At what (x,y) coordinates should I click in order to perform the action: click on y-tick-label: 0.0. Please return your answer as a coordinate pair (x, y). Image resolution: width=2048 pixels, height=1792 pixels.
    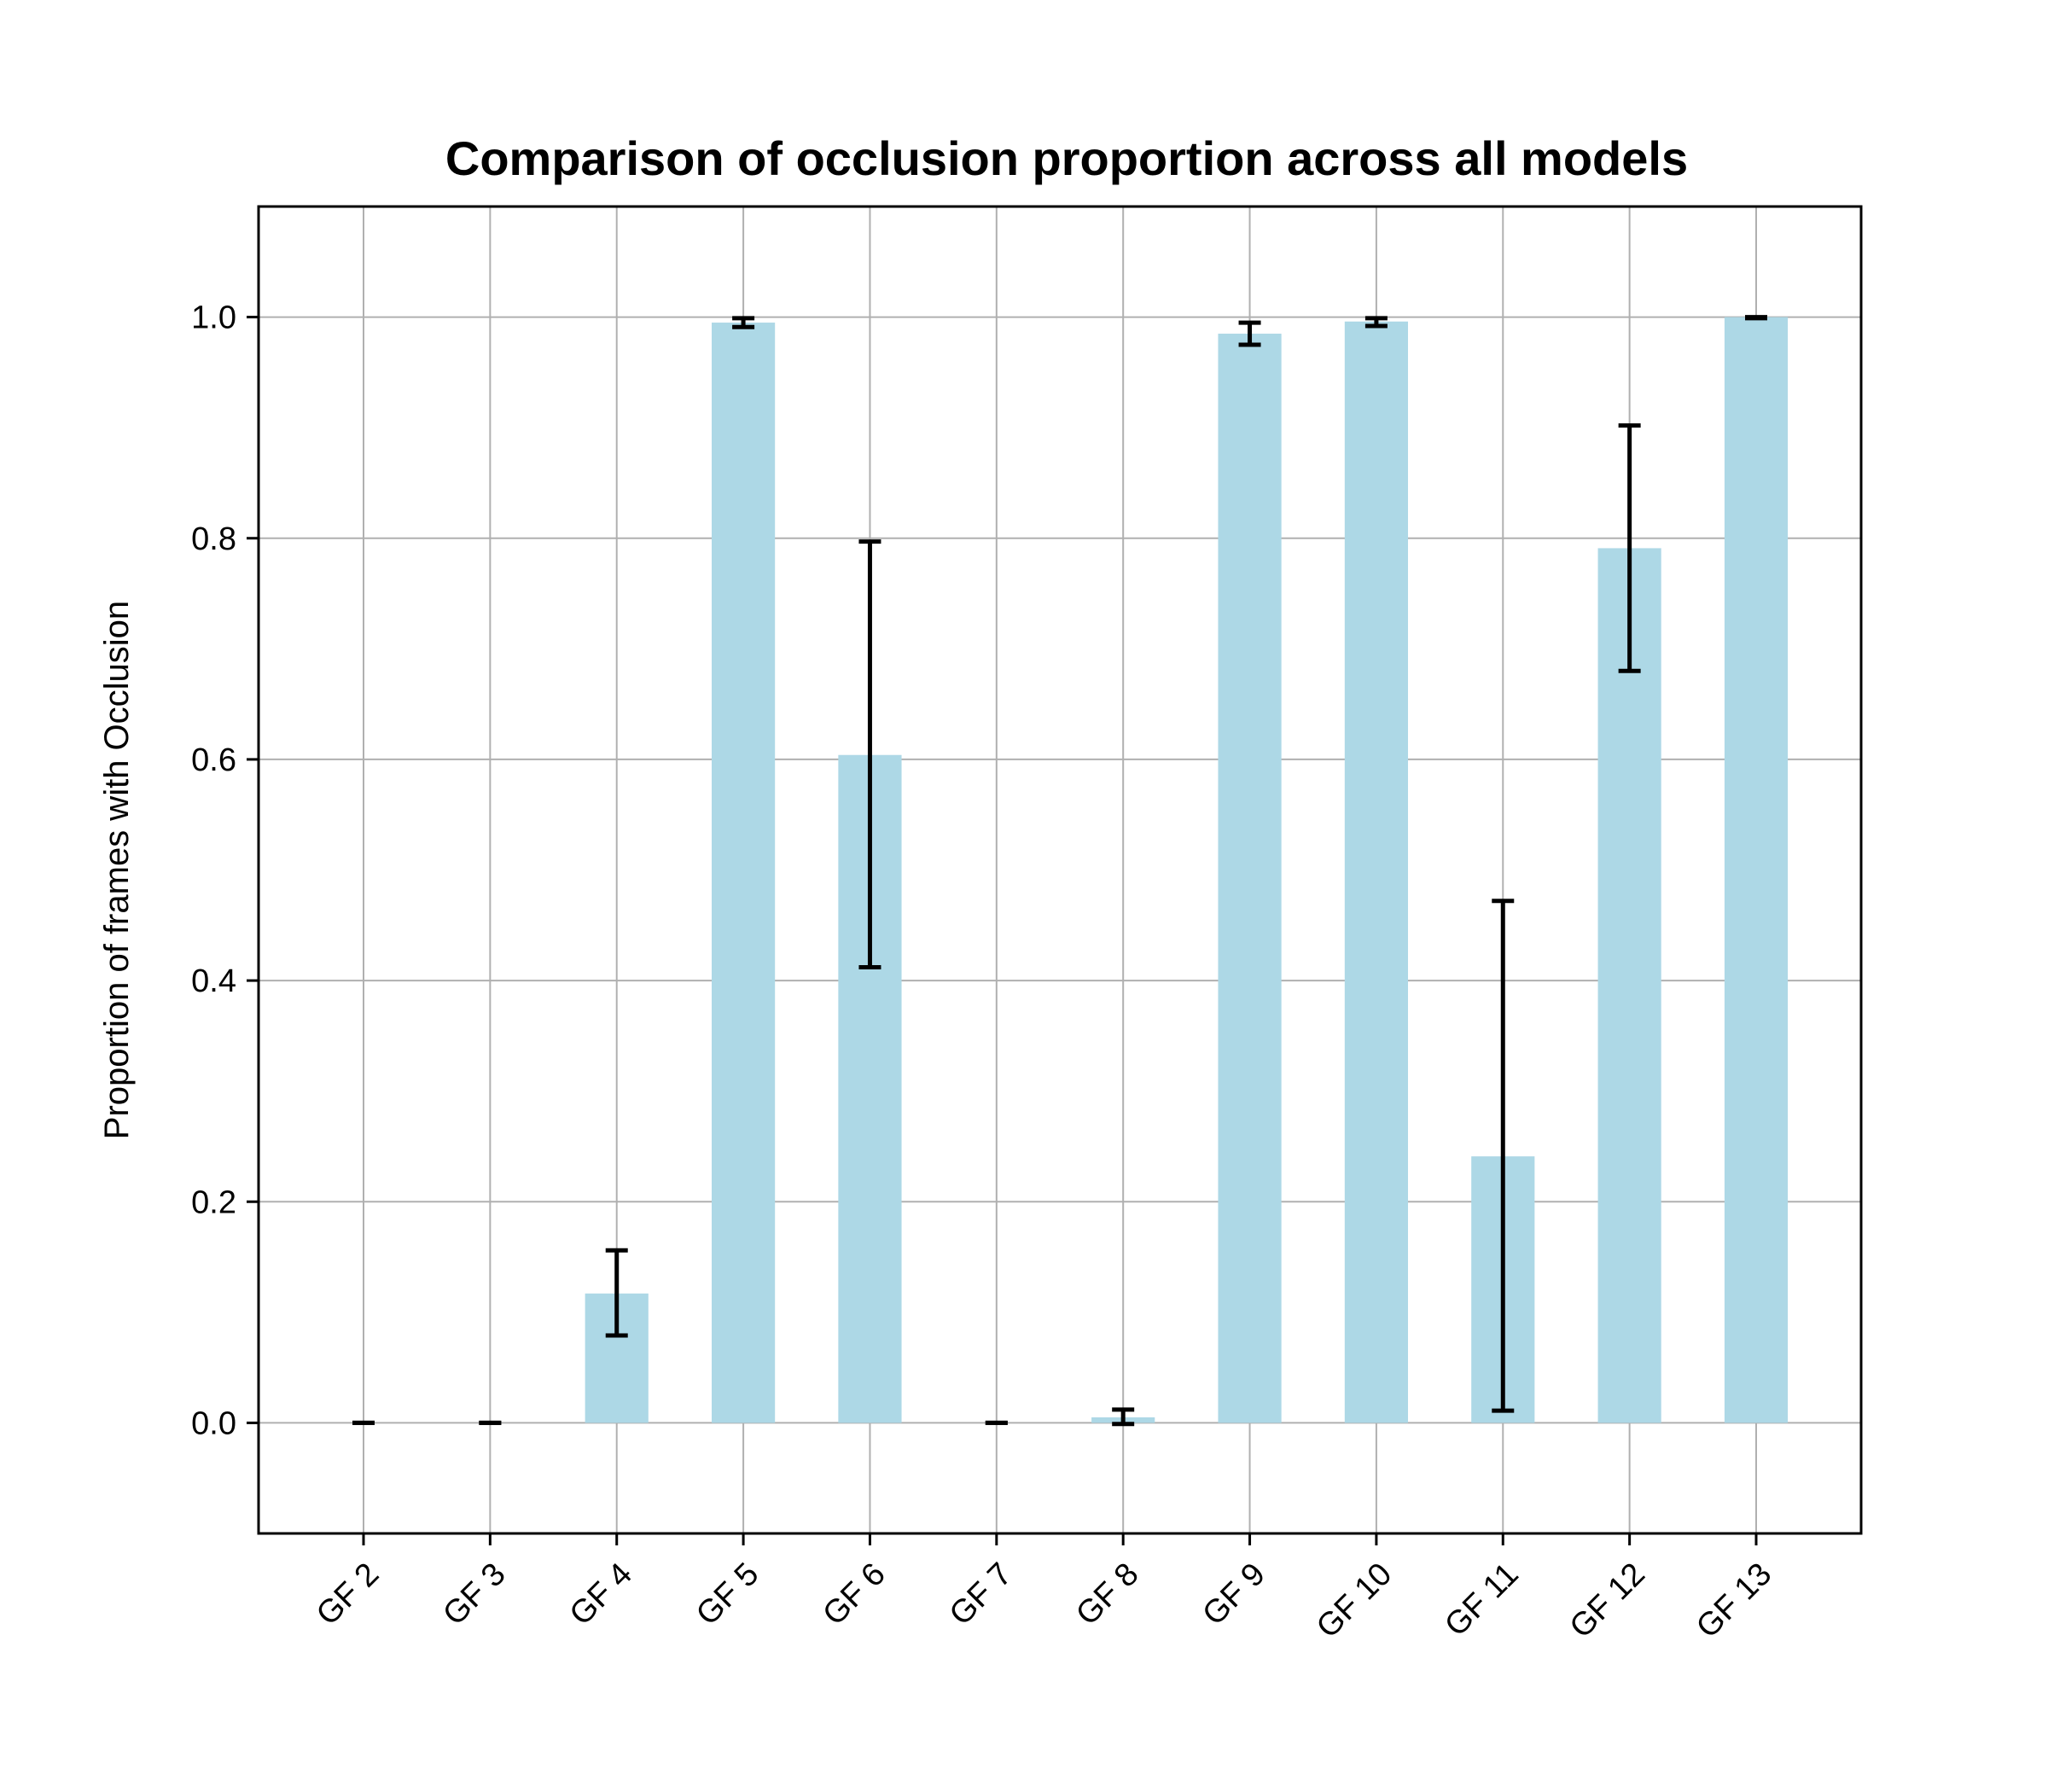
    Looking at the image, I should click on (213, 1423).